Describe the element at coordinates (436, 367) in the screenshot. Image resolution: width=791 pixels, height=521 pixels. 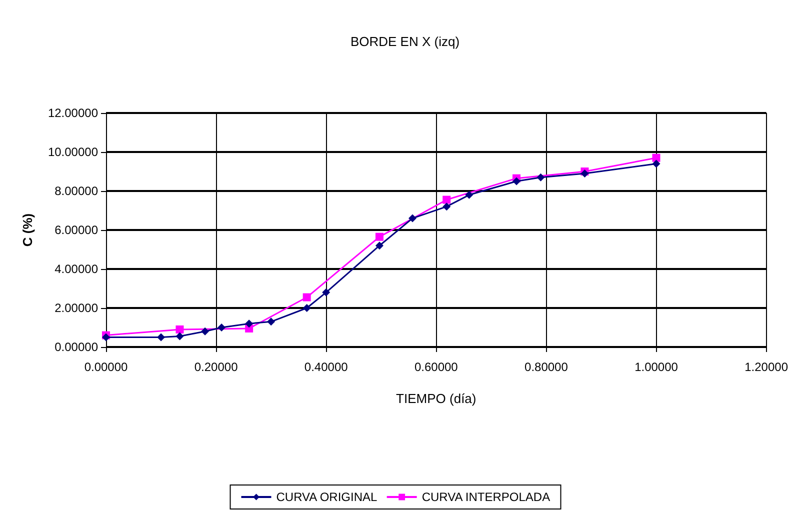
I see `x-tick-label: 0.60000` at that location.